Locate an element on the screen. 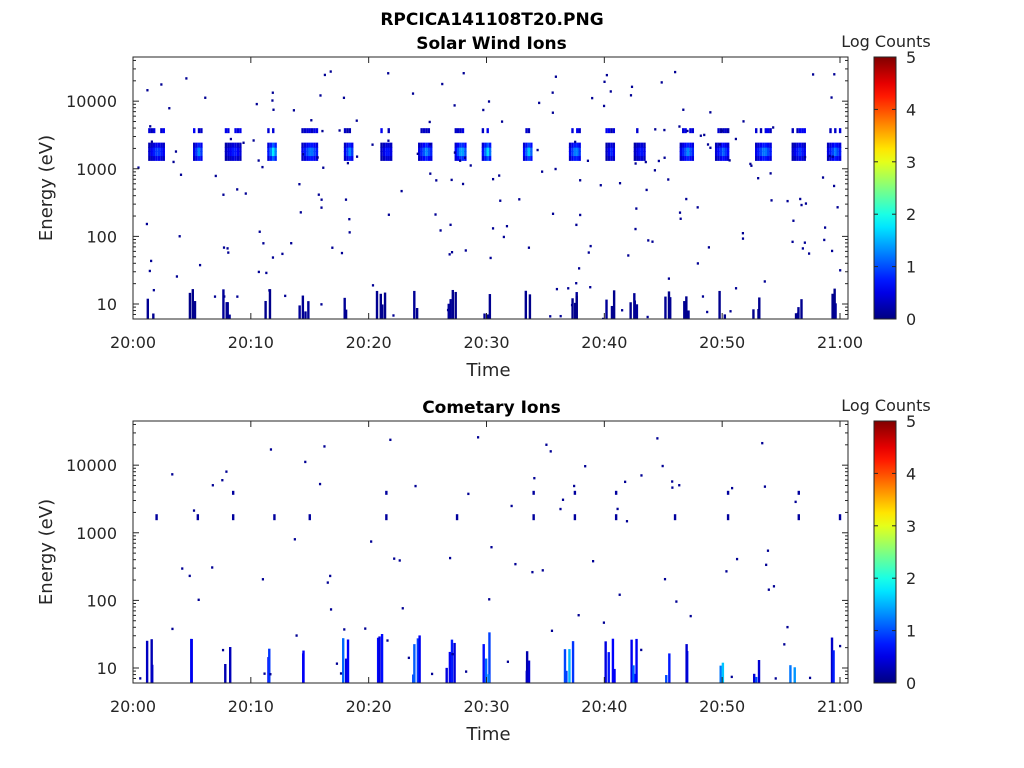 This screenshot has width=1024, height=768. x-tick-label: 21:00 is located at coordinates (840, 706).